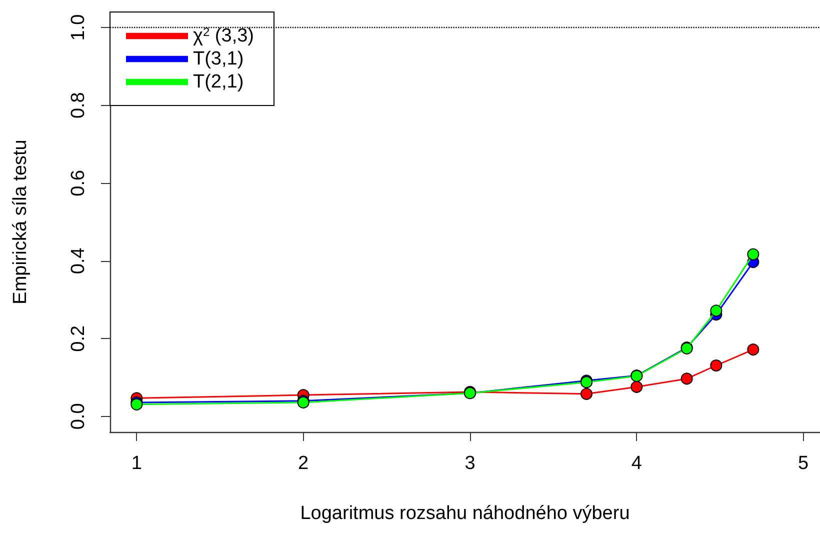 The image size is (820, 537). I want to click on x-tick-label: 3, so click(470, 463).